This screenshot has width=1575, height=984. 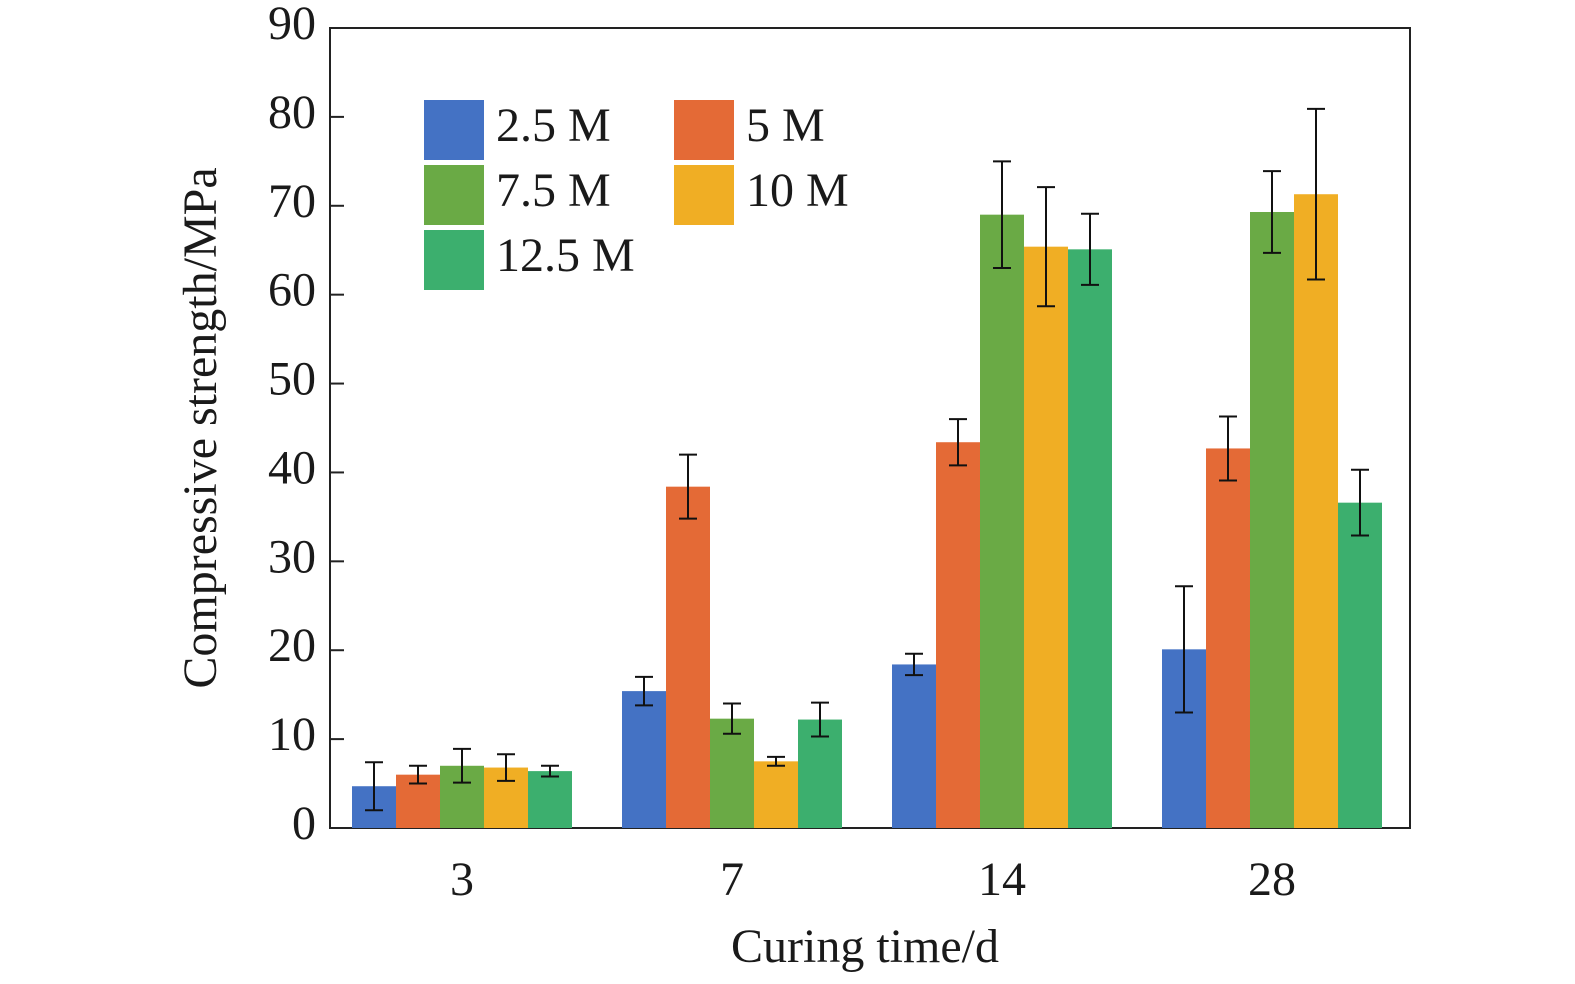 I want to click on y-tick-label: 20, so click(x=292, y=645).